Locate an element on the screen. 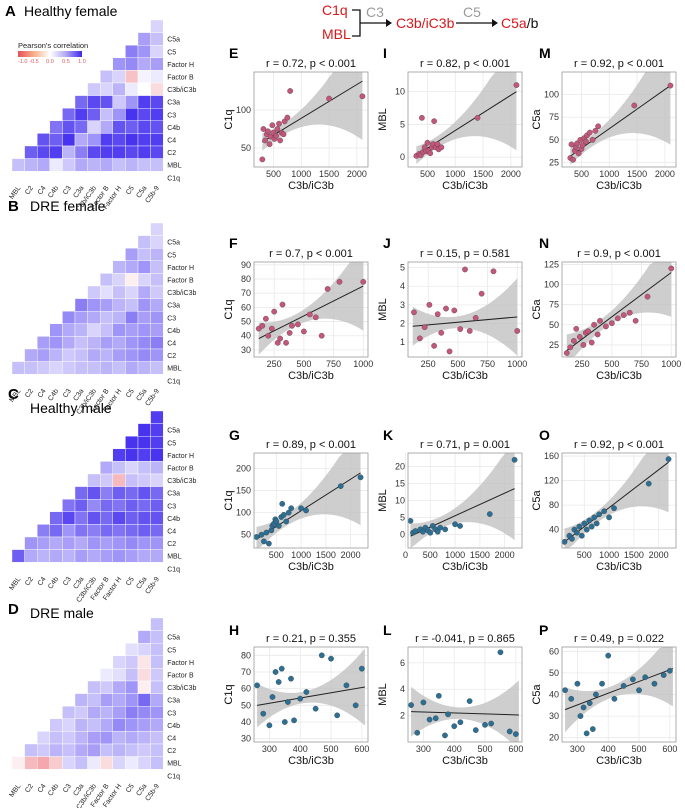  pathway-c3: C3 is located at coordinates (375, 12).